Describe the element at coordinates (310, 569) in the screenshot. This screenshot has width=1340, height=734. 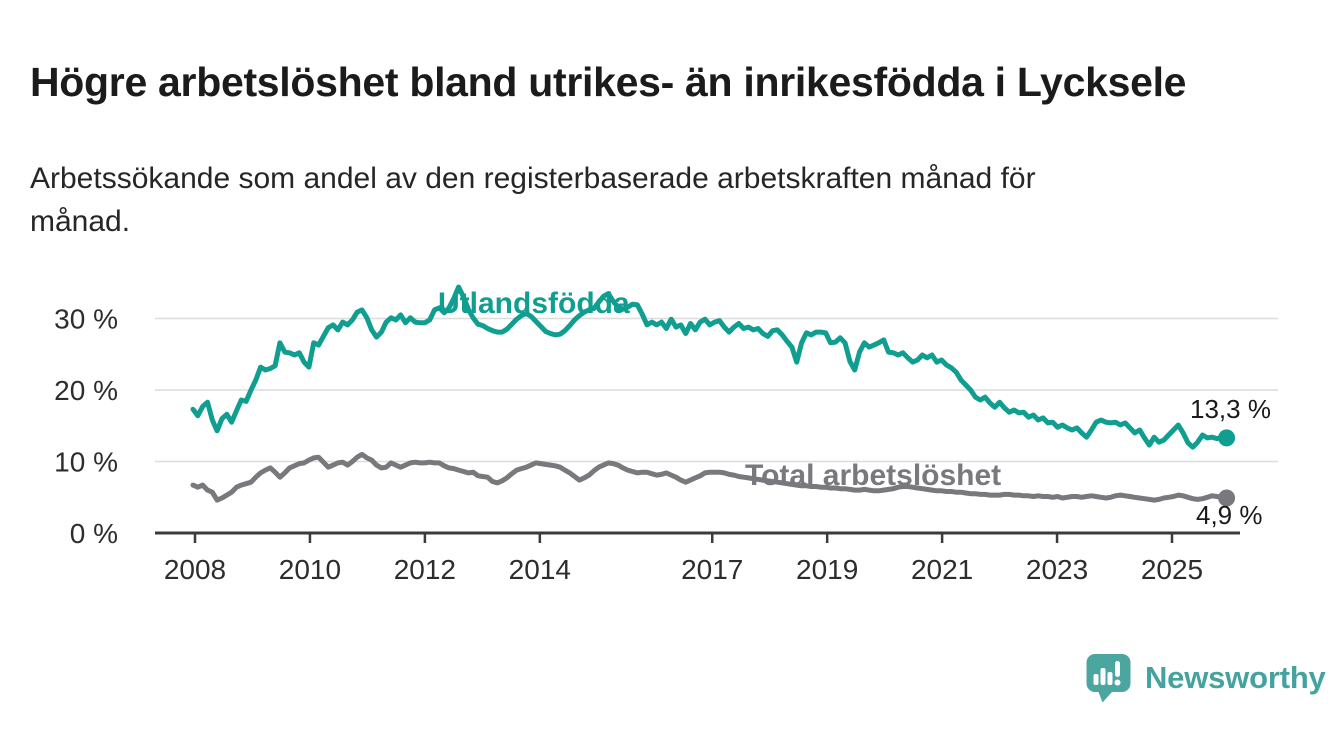
I see `x-axis-tick-label: 2010` at that location.